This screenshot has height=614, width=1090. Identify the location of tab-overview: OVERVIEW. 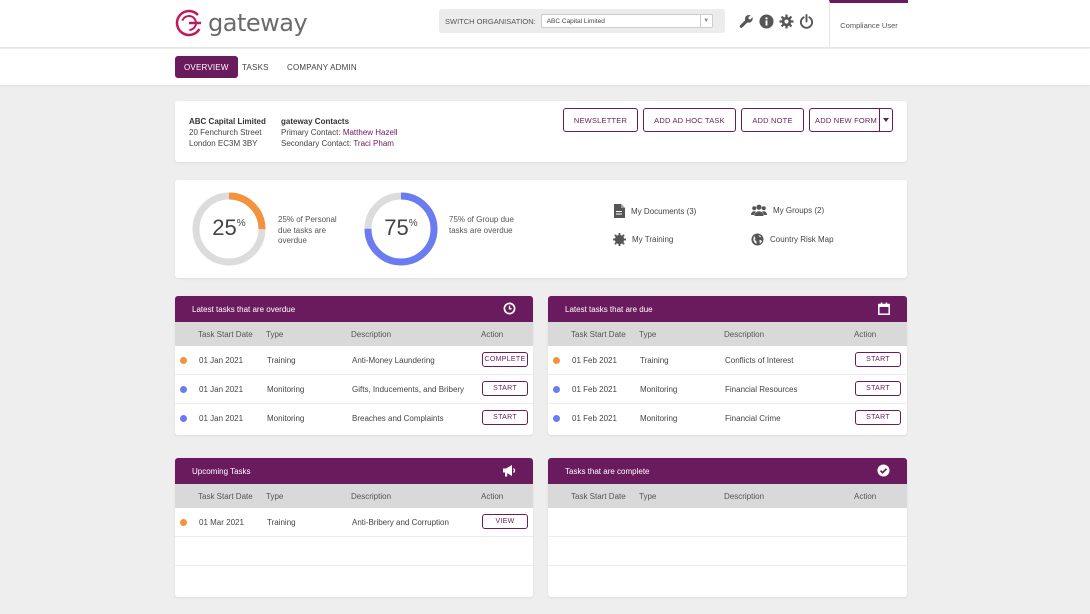
(206, 67).